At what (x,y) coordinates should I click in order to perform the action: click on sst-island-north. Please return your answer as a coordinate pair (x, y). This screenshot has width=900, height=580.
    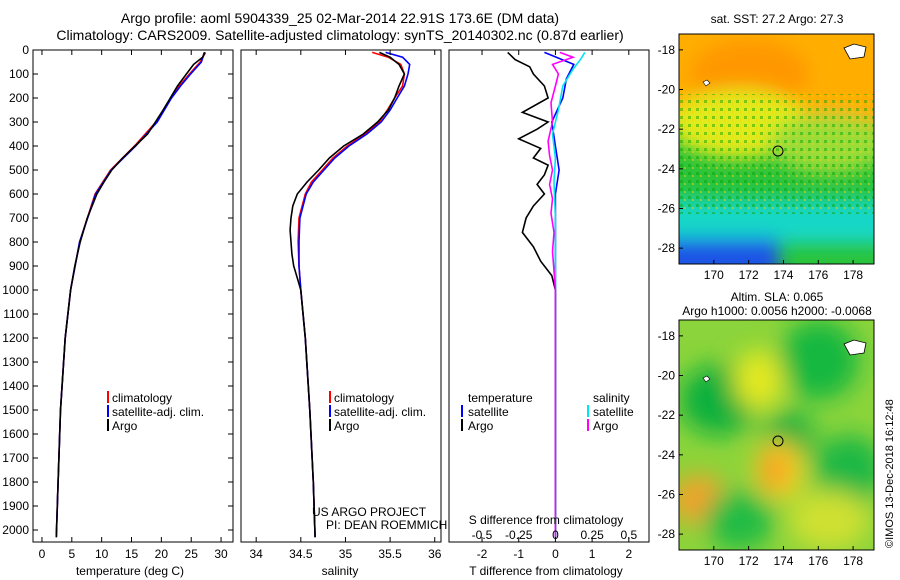
    Looking at the image, I should click on (855, 51).